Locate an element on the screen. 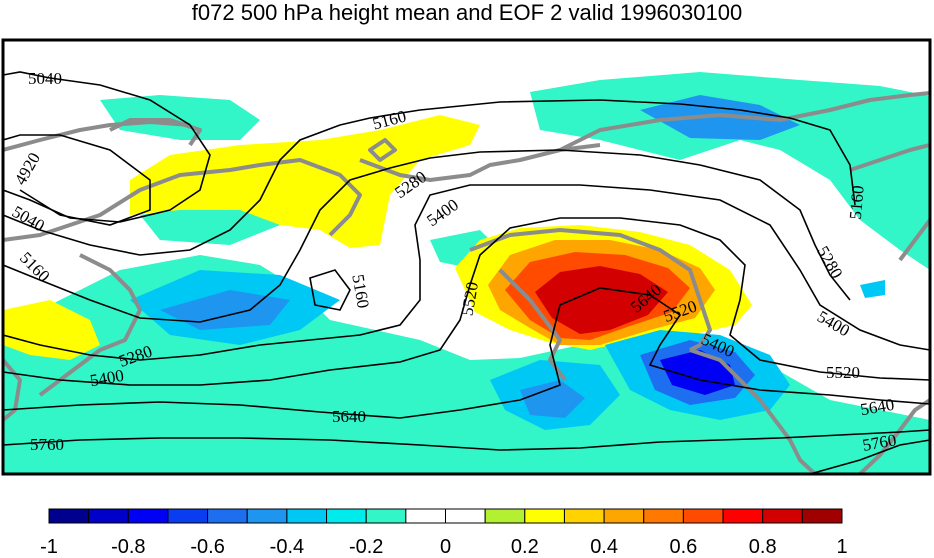 Image resolution: width=934 pixels, height=558 pixels. colorbar-tick-label: -0.6 is located at coordinates (207, 547).